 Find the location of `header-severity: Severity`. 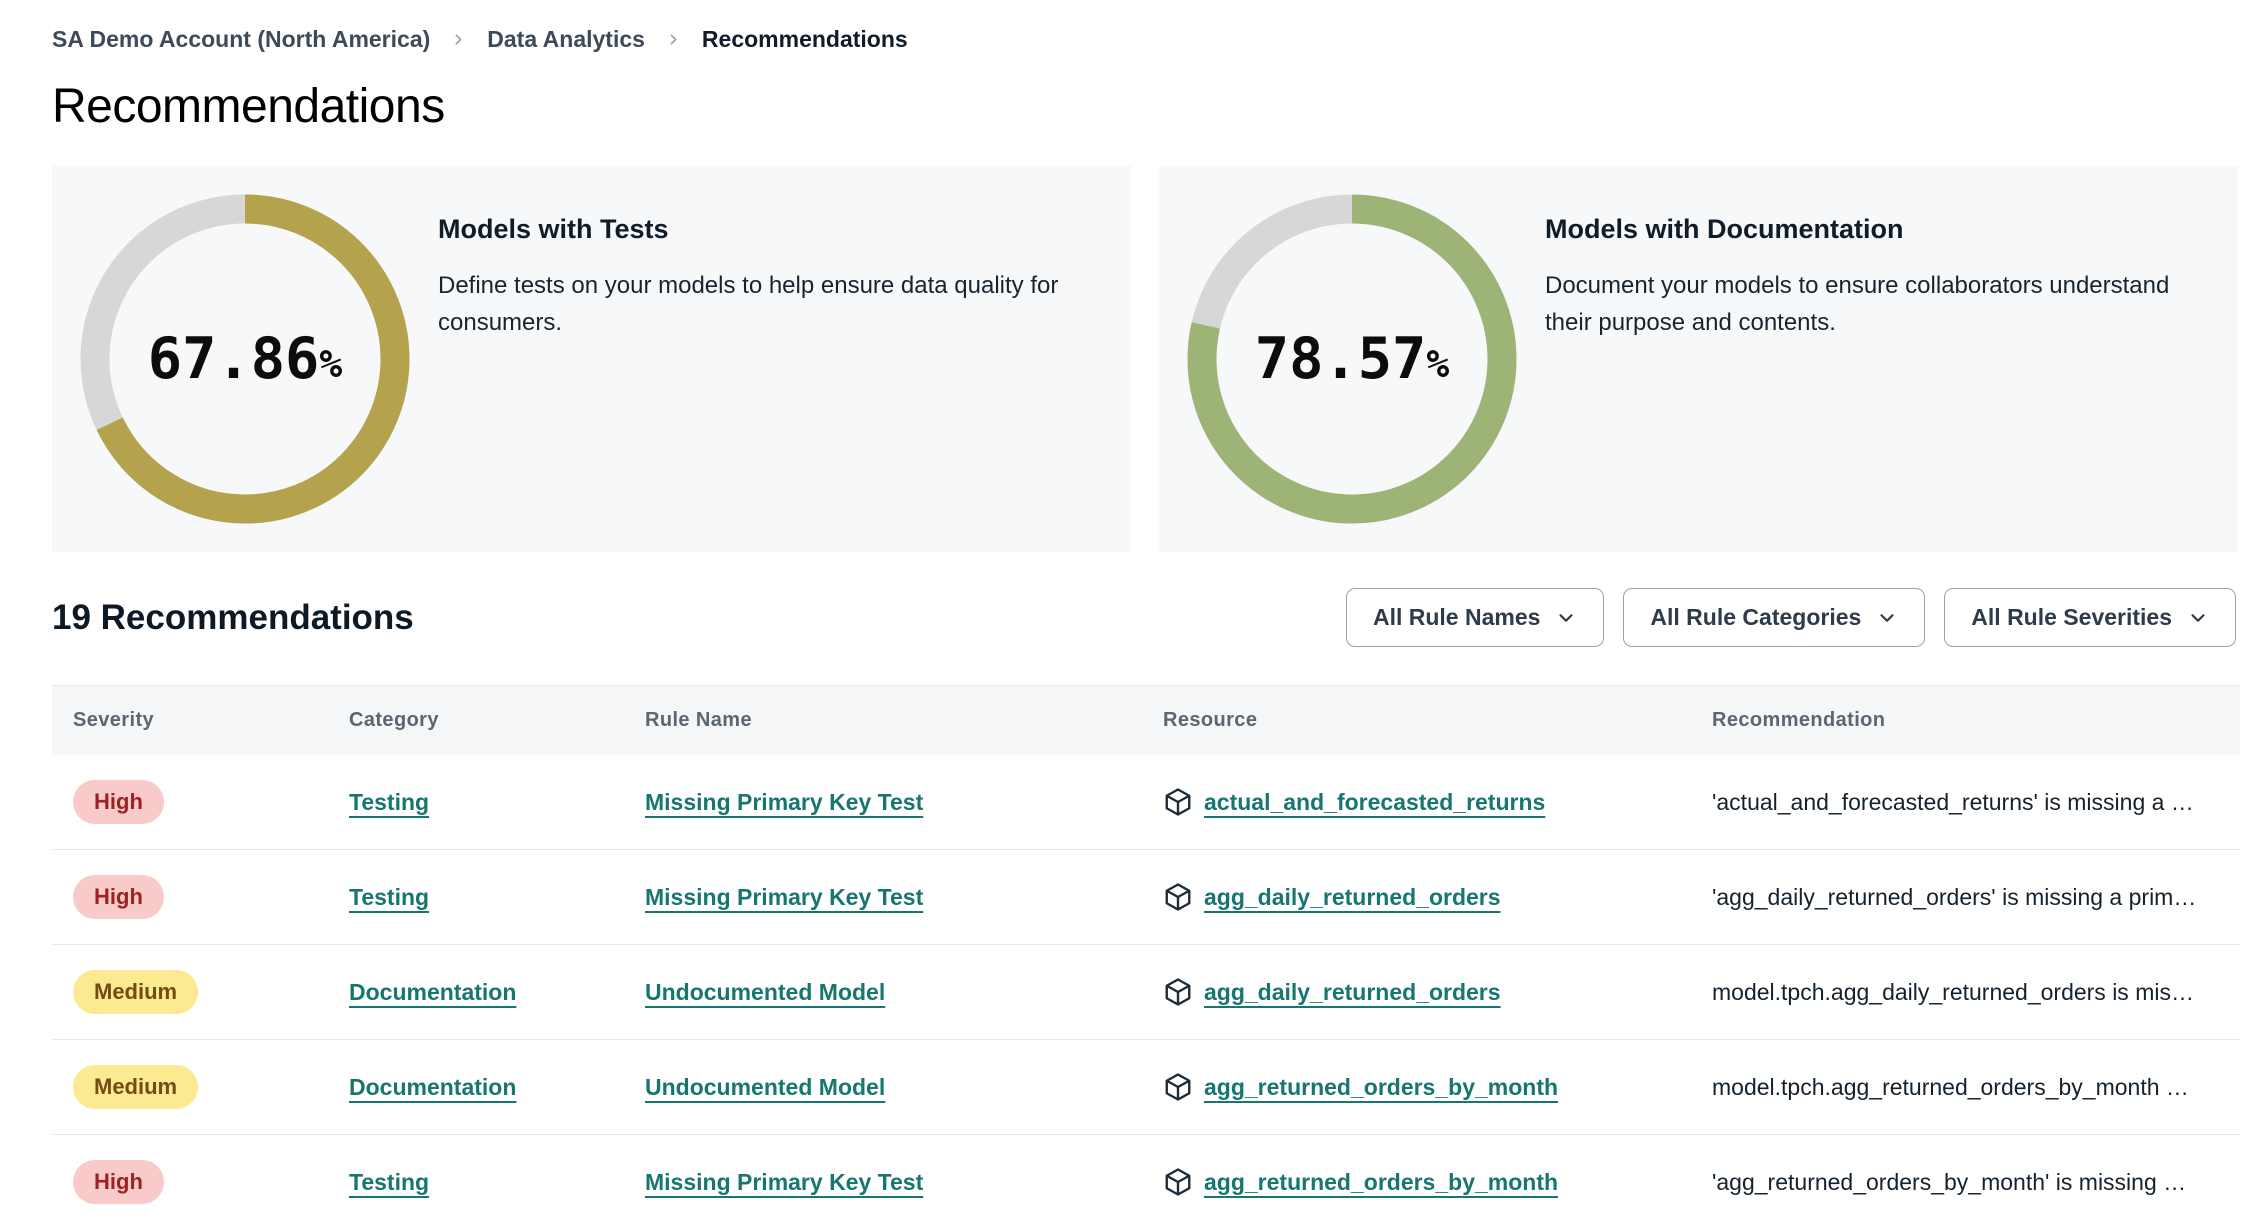

header-severity: Severity is located at coordinates (114, 720).